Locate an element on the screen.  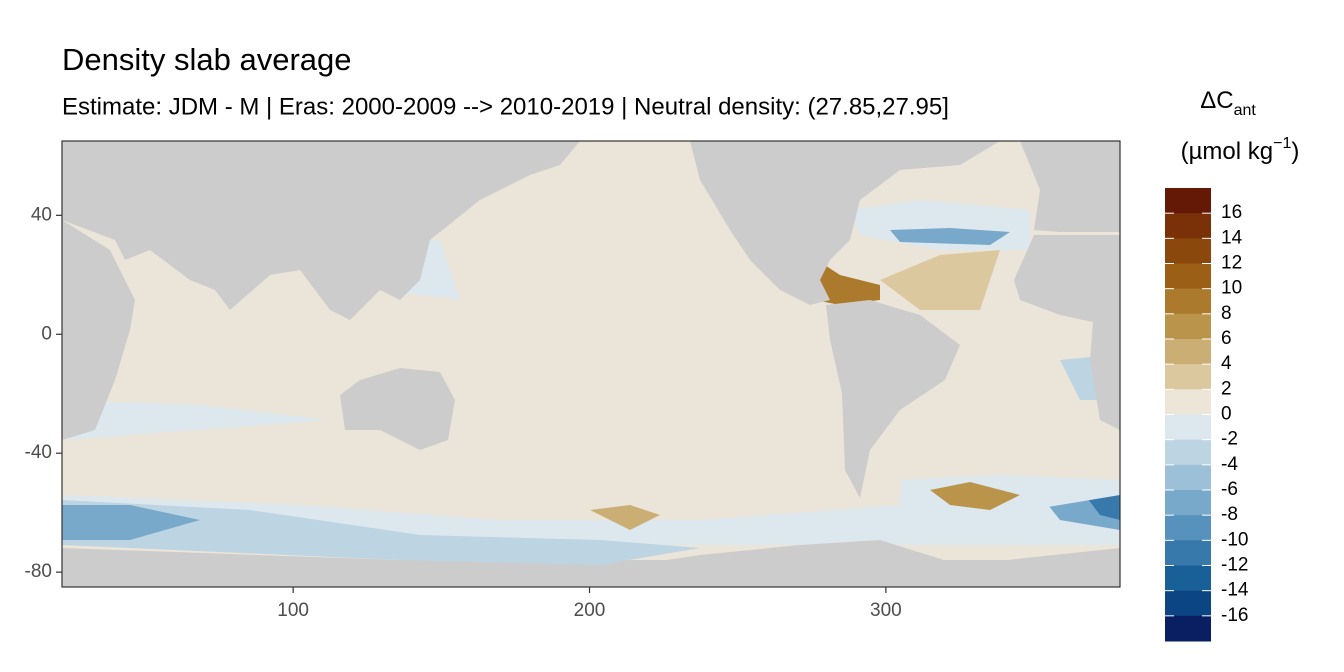
legend-title: ΔCant is located at coordinates (1228, 103).